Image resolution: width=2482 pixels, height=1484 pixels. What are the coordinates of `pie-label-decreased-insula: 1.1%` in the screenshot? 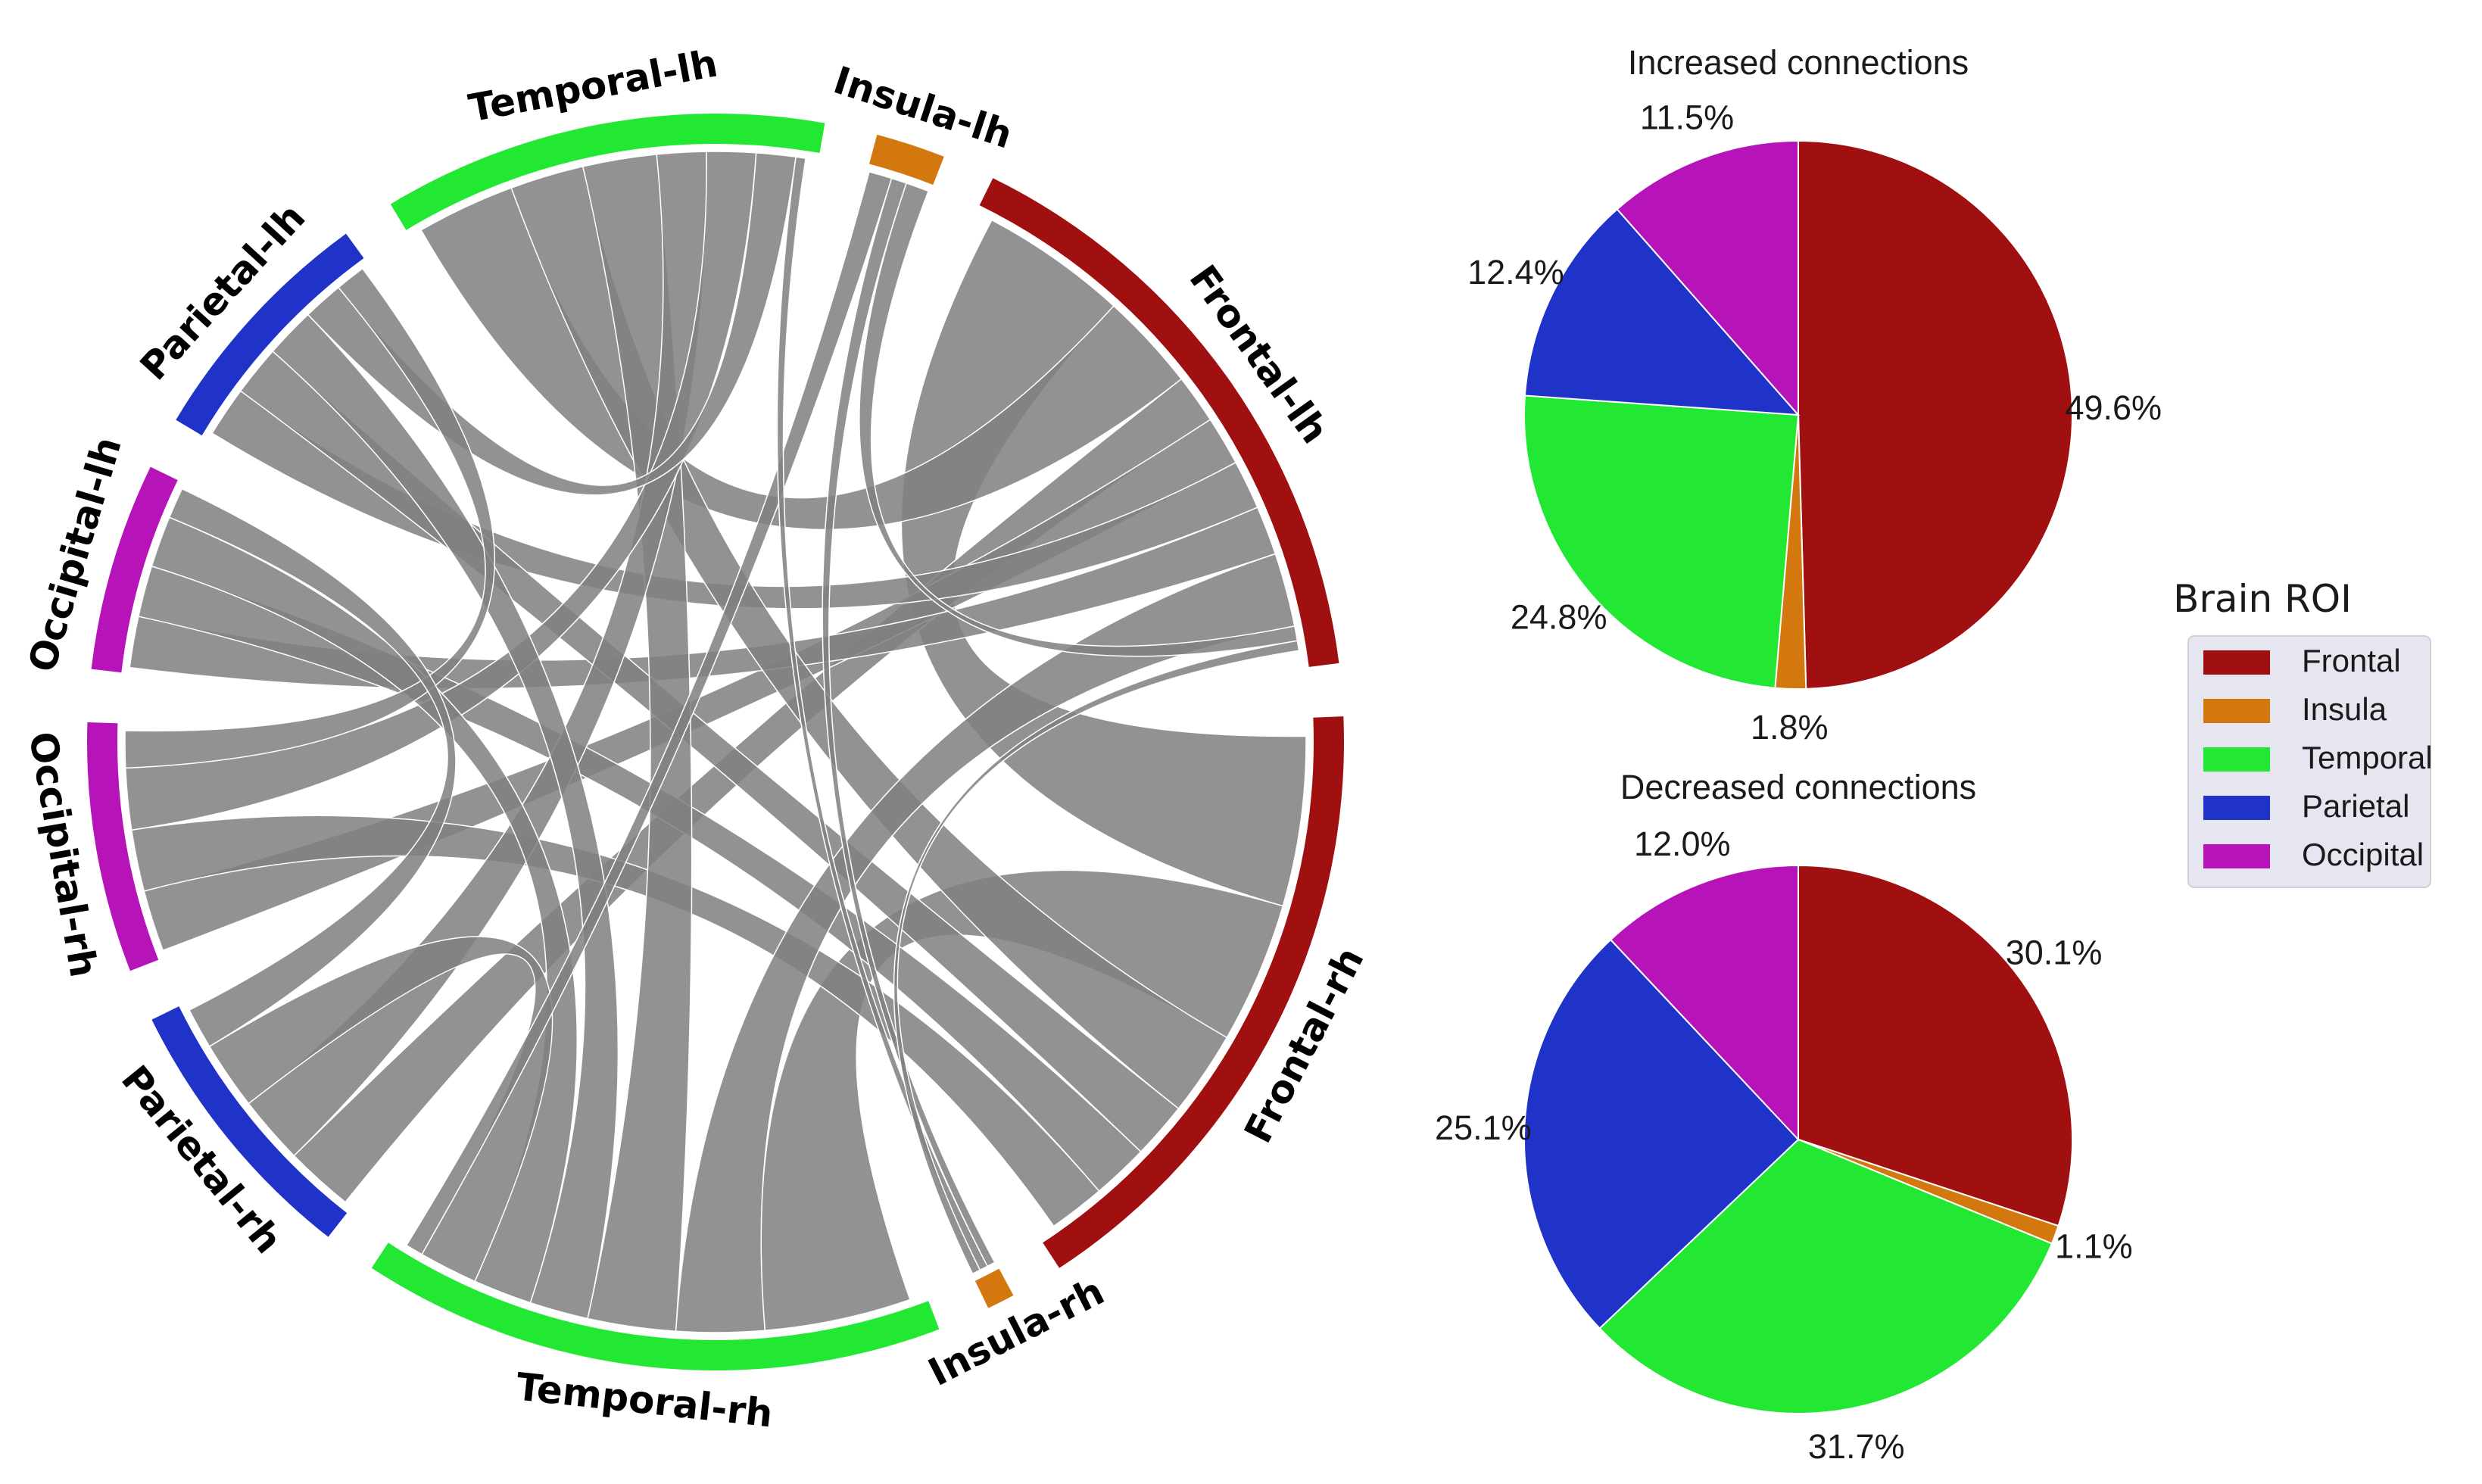 It's located at (2094, 1246).